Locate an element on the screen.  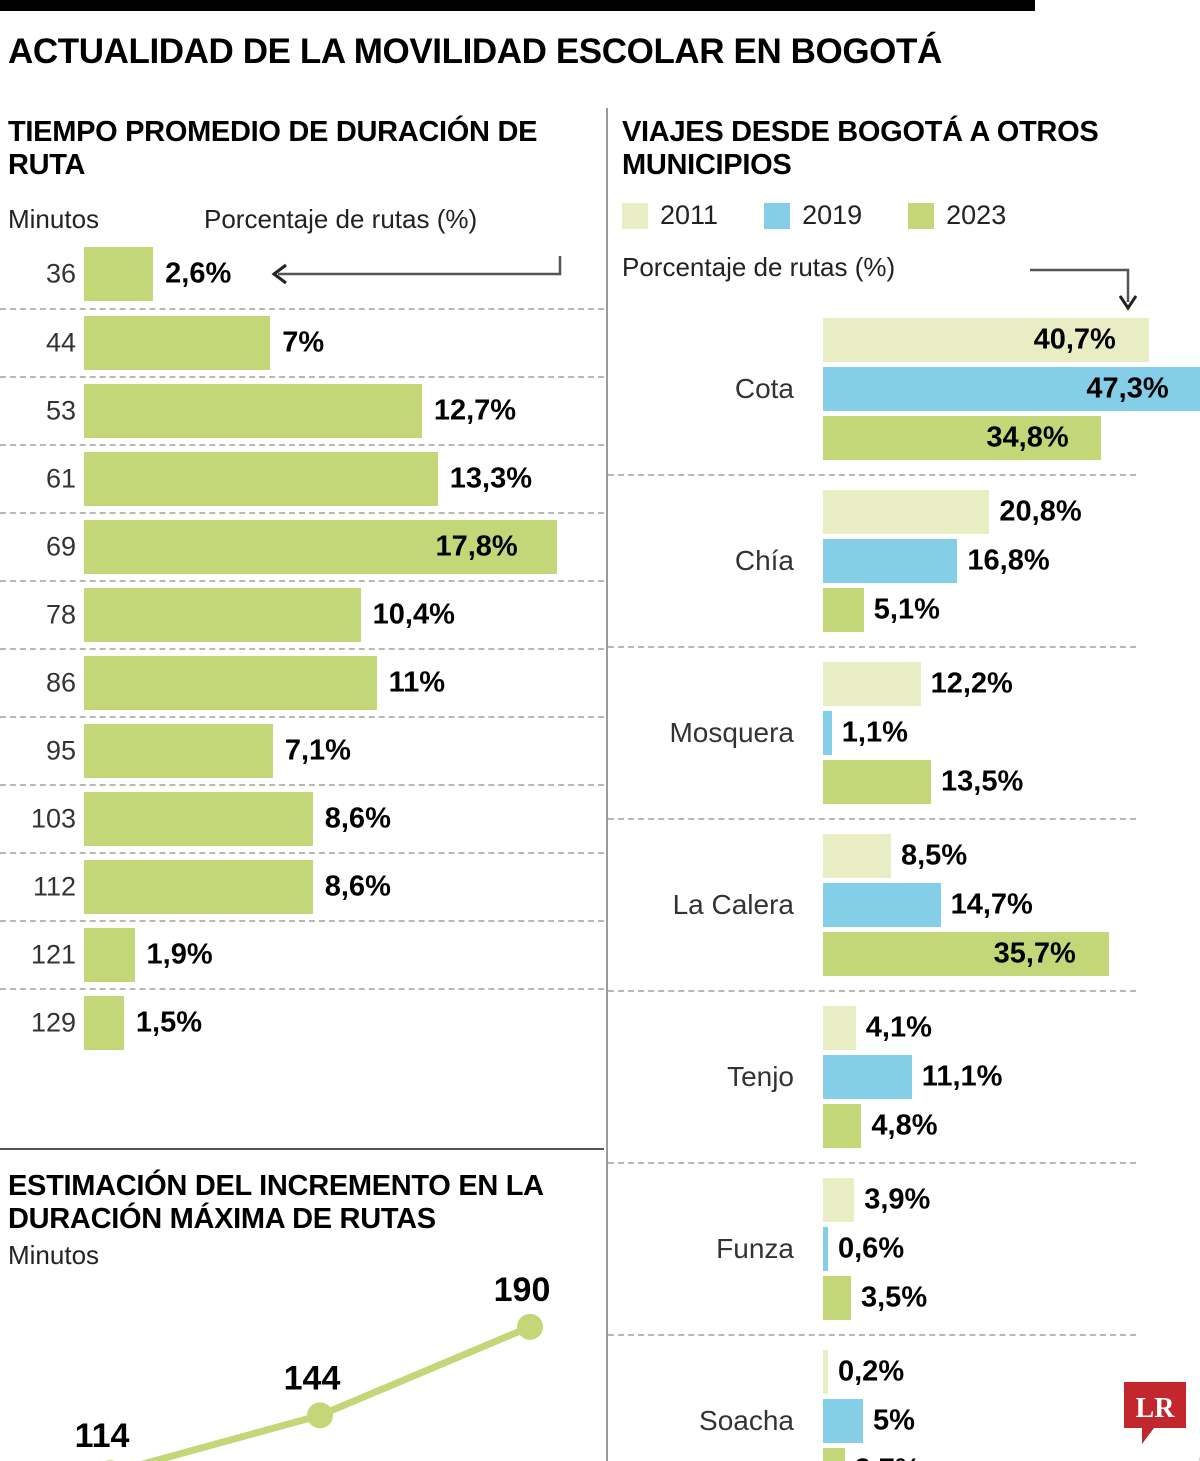
left-bar-row: 121 1,9% is located at coordinates (302, 954).